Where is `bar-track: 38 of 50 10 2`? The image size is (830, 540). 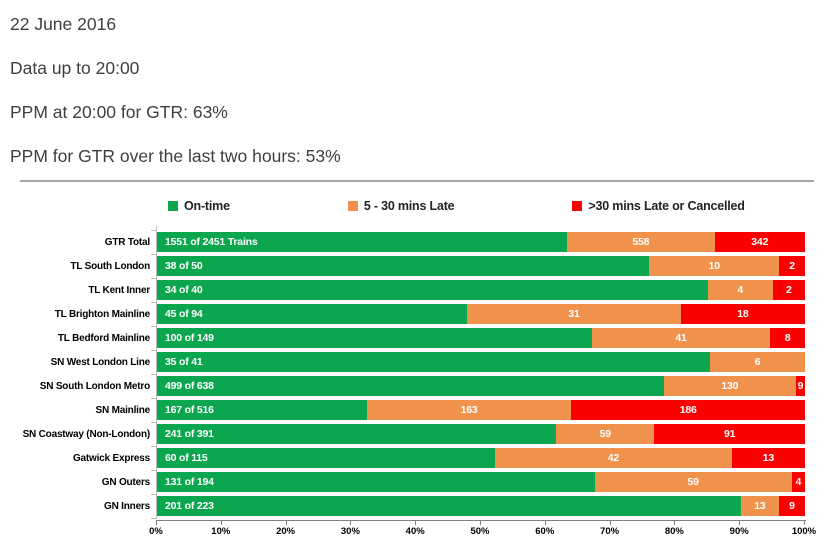 bar-track: 38 of 50 10 2 is located at coordinates (481, 266).